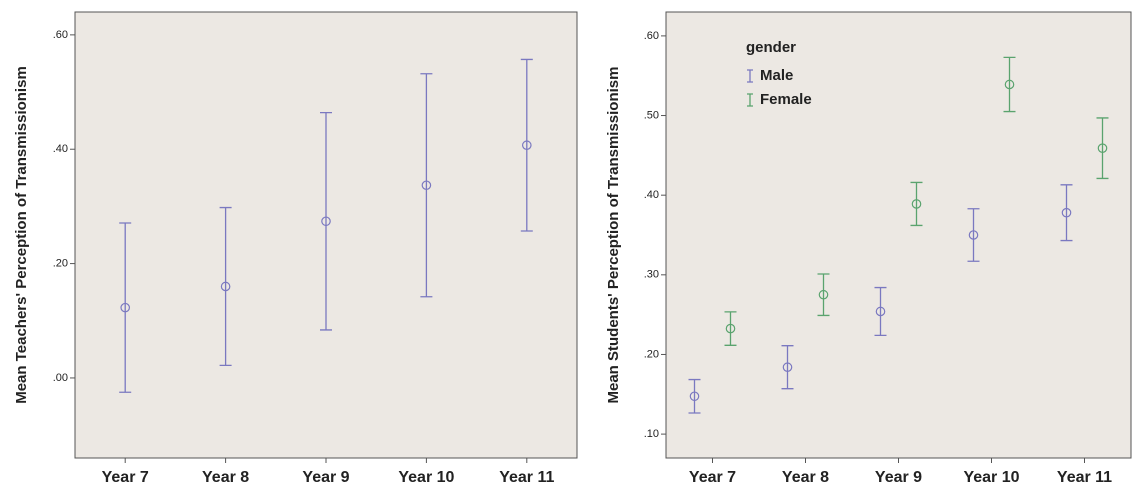 The width and height of the screenshot is (1137, 488). What do you see at coordinates (771, 47) in the screenshot?
I see `legend-title: gender` at bounding box center [771, 47].